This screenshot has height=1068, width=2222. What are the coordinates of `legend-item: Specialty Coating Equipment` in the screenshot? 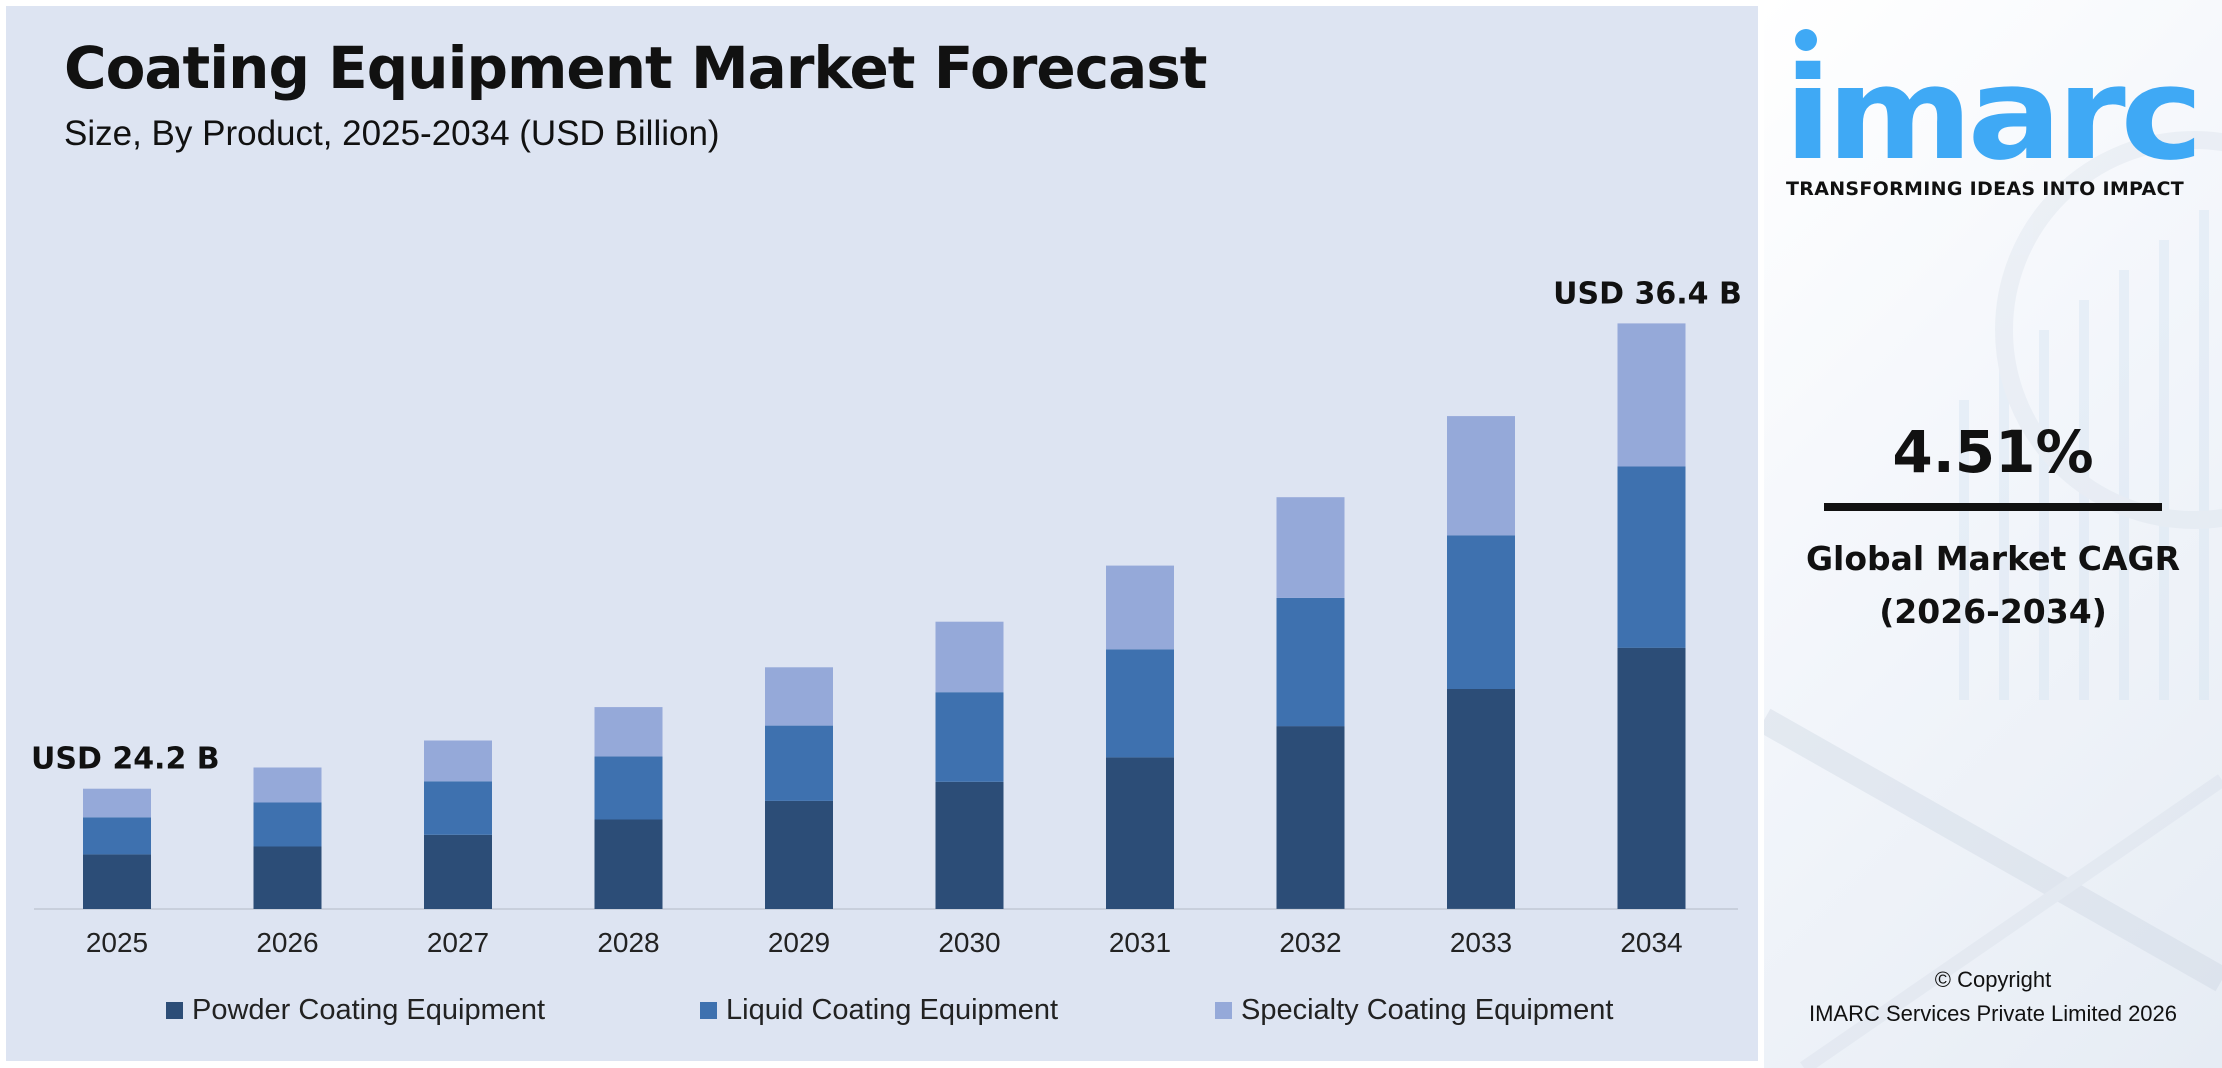 It's located at (1414, 1010).